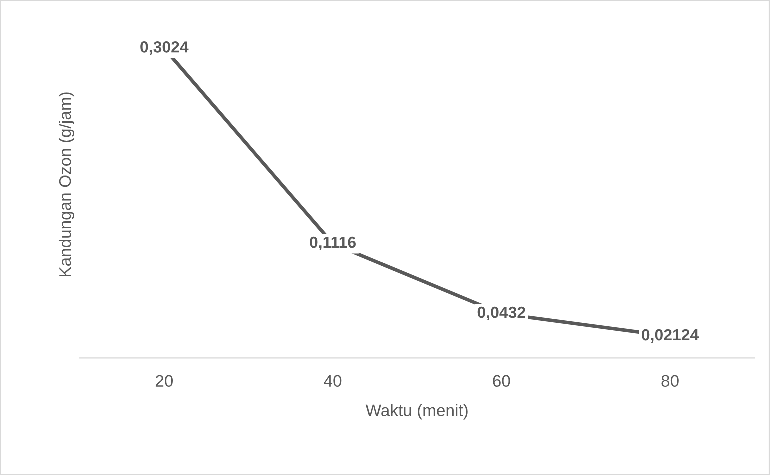  I want to click on data-label: 0,02124, so click(671, 336).